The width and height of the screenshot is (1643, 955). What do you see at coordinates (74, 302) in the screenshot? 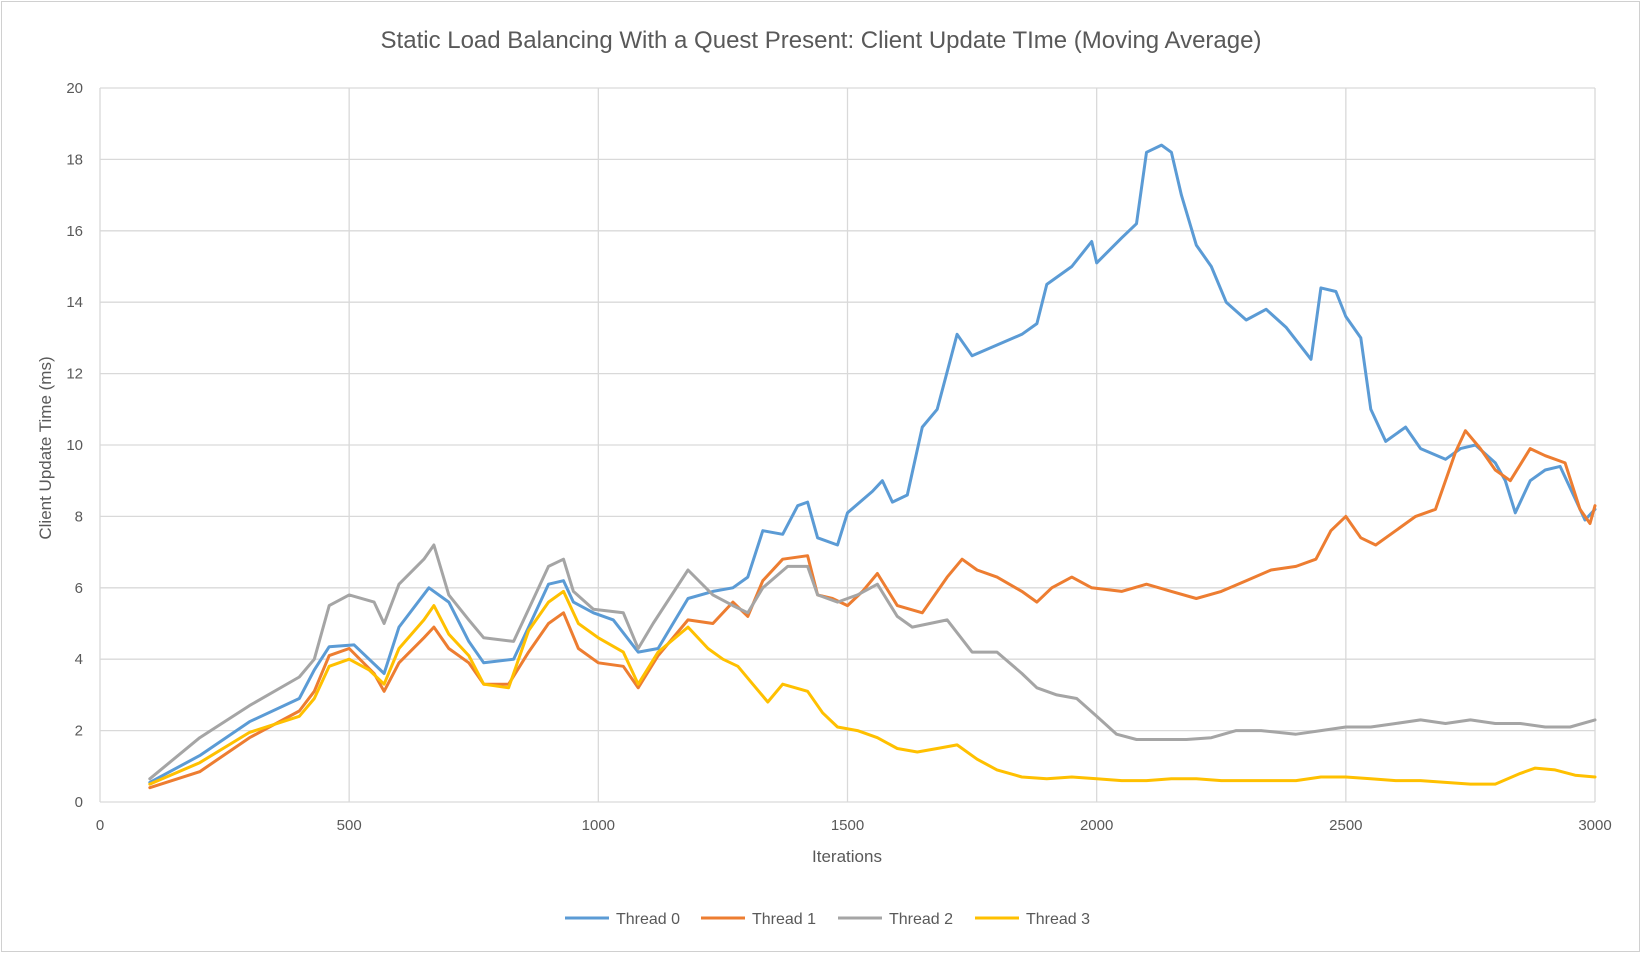
I see `y-tick-label: 14` at bounding box center [74, 302].